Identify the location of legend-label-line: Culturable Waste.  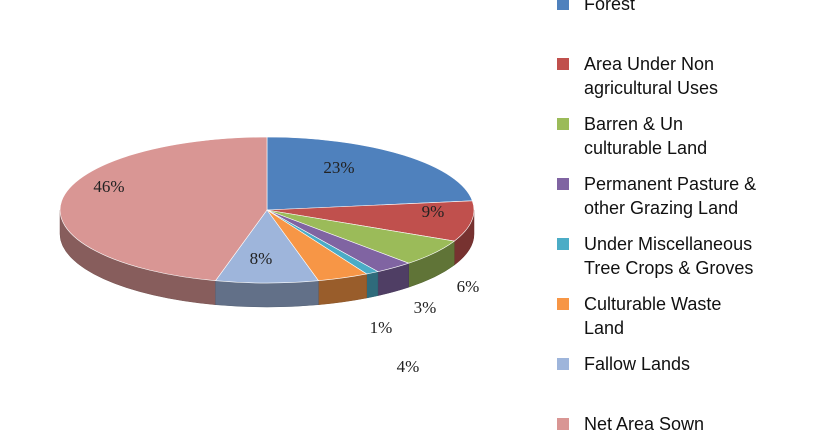
(653, 304).